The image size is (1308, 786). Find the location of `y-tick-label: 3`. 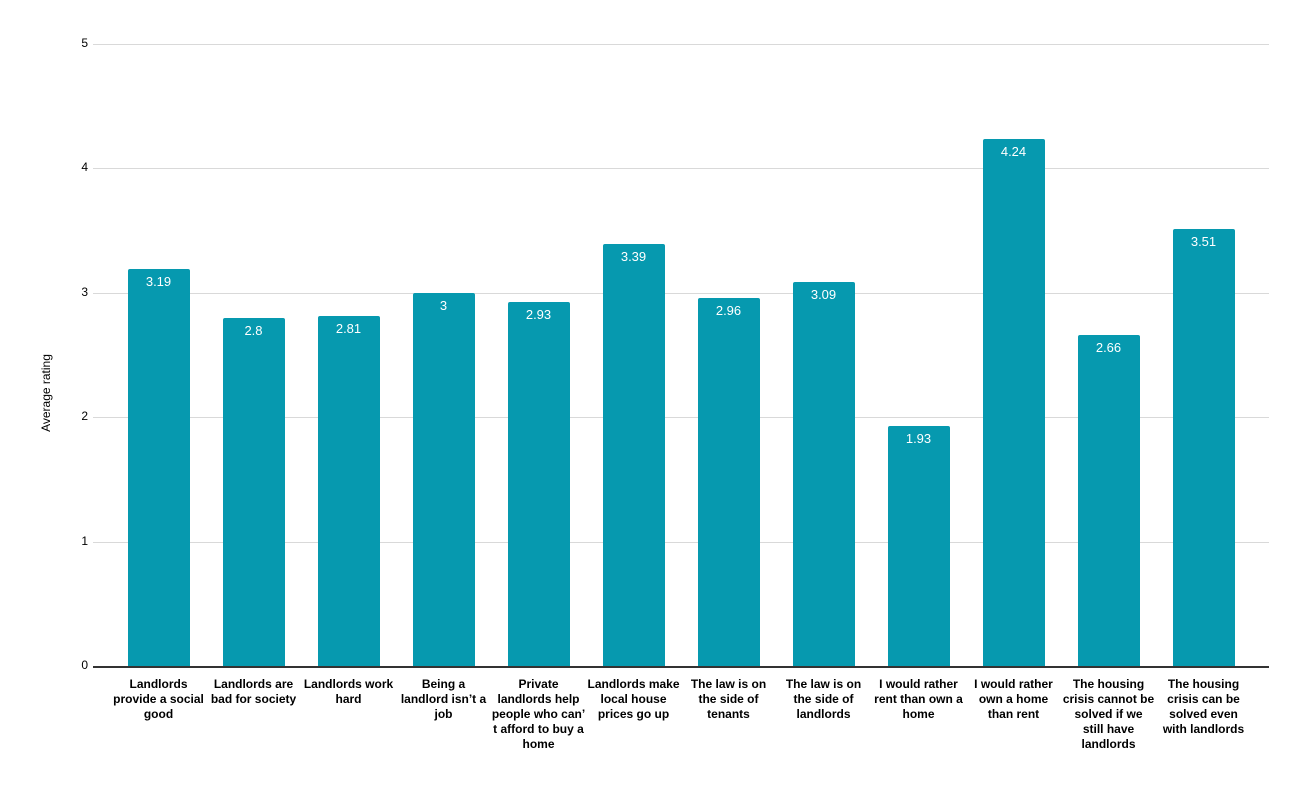

y-tick-label: 3 is located at coordinates (84, 291).